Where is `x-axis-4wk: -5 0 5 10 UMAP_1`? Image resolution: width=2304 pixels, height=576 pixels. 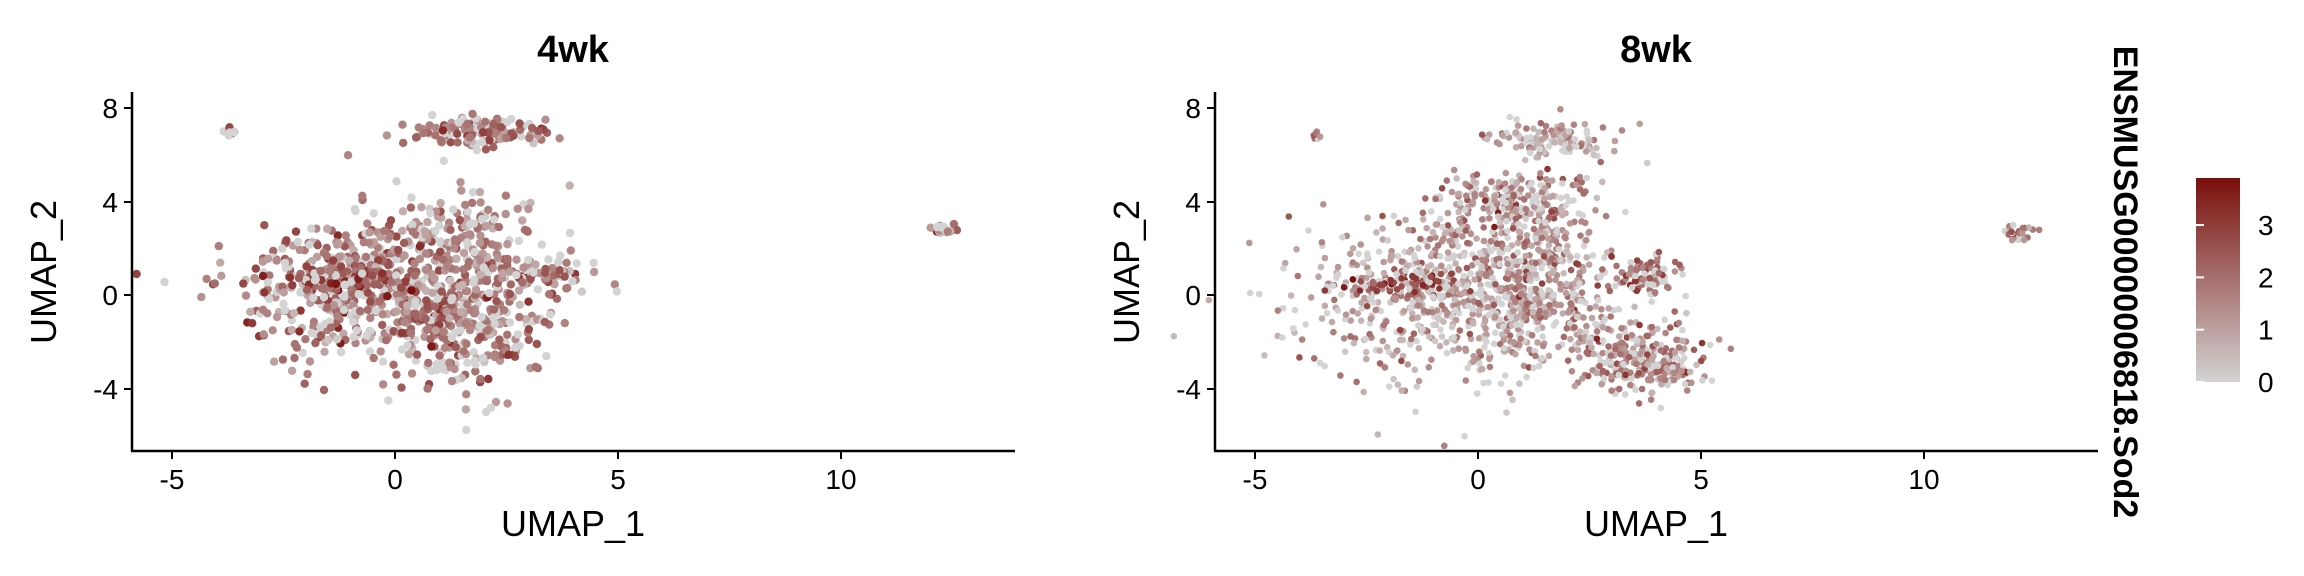 x-axis-4wk: -5 0 5 10 UMAP_1 is located at coordinates (573, 496).